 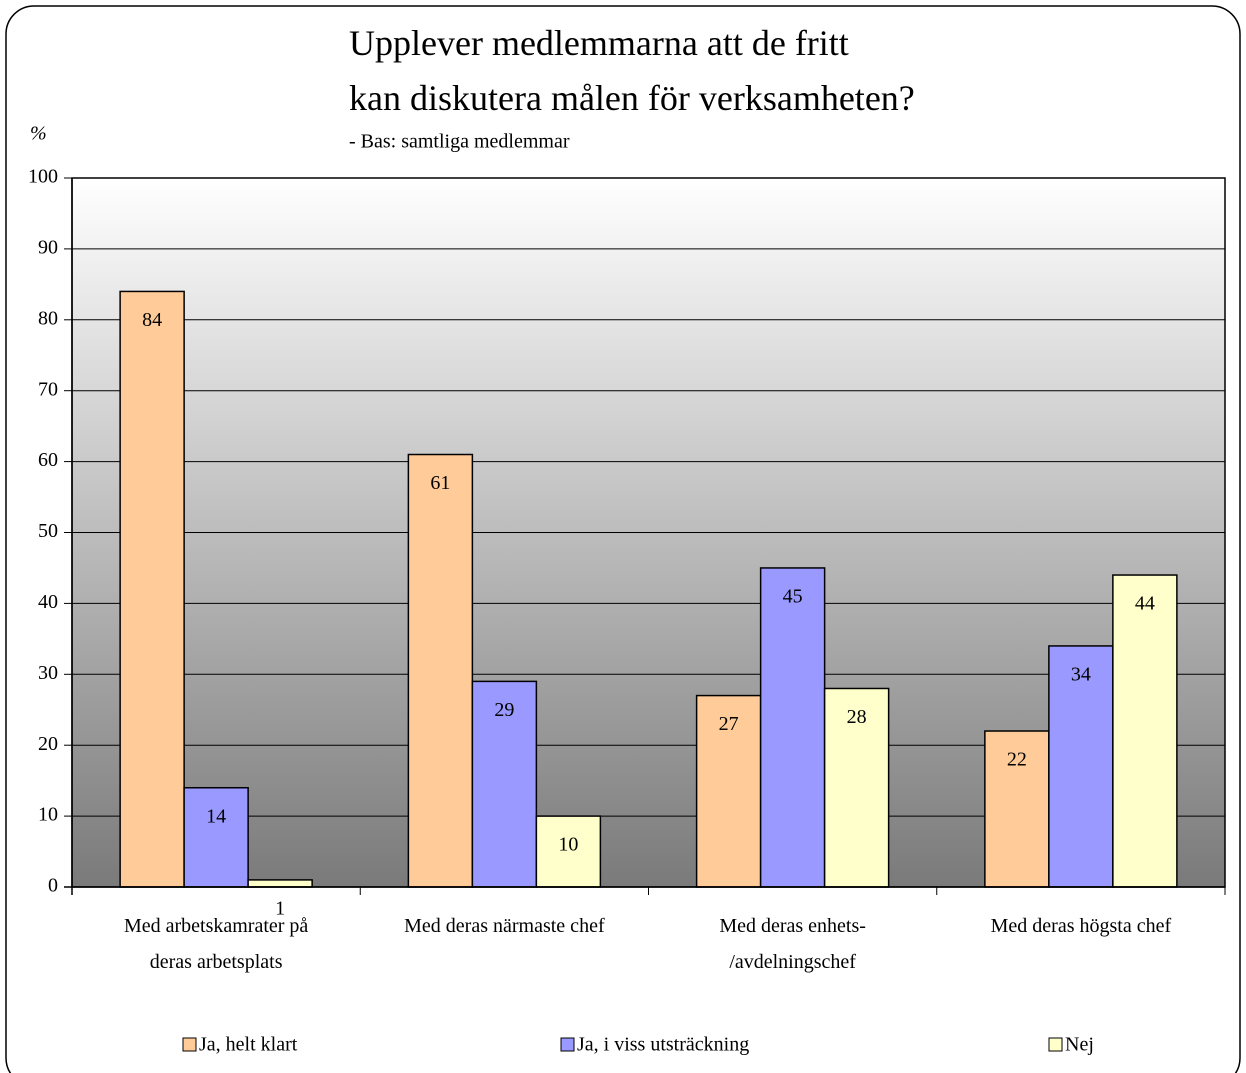 I want to click on legend-label: Ja, i viss utsträckning, so click(x=663, y=1045).